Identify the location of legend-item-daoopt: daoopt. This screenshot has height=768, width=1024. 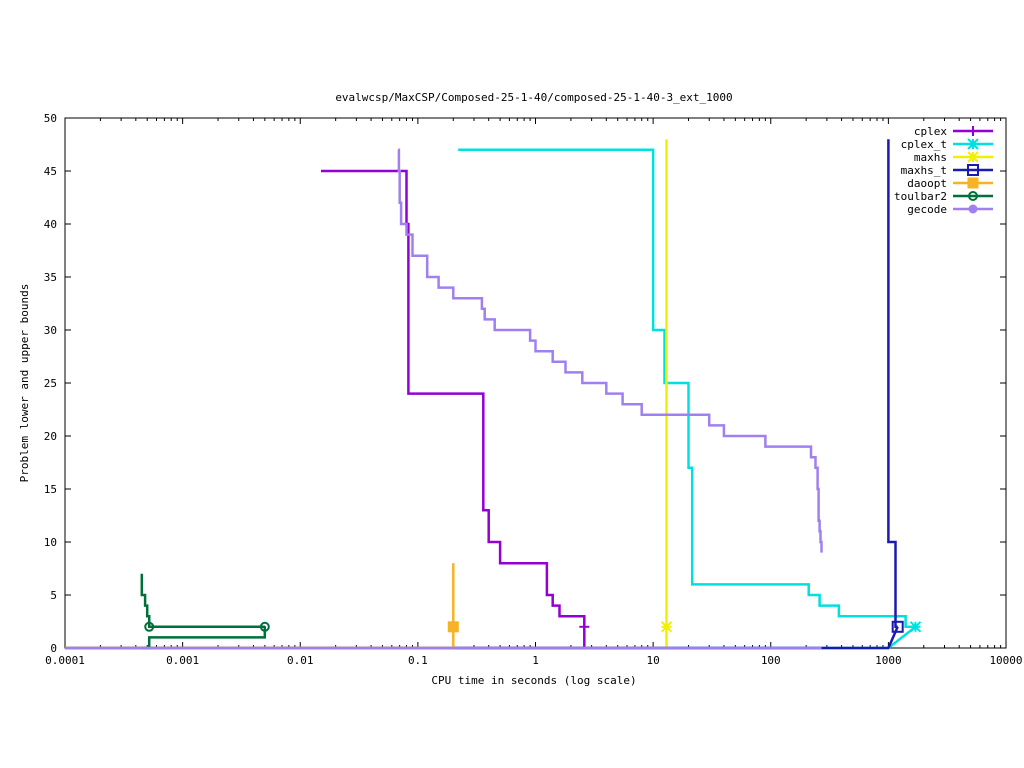
(950, 183).